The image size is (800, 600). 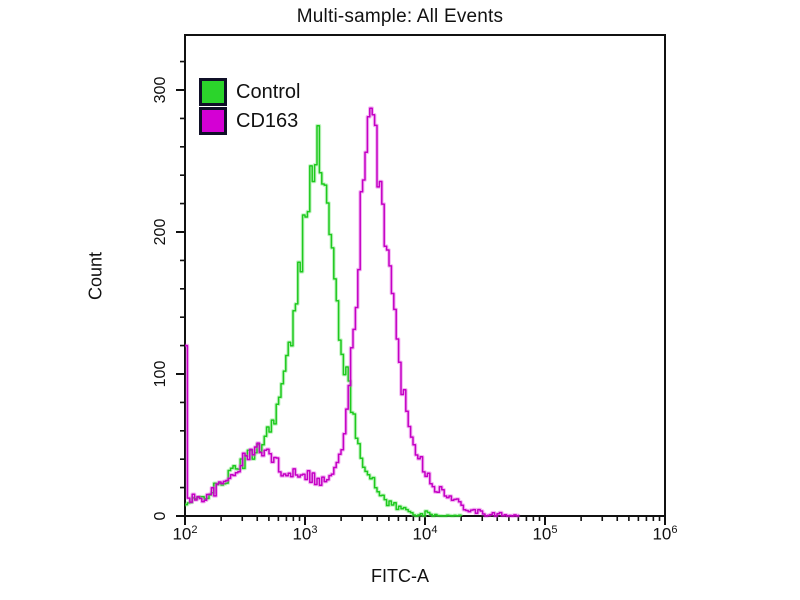 I want to click on x-axis-label: FITC-A, so click(x=400, y=576).